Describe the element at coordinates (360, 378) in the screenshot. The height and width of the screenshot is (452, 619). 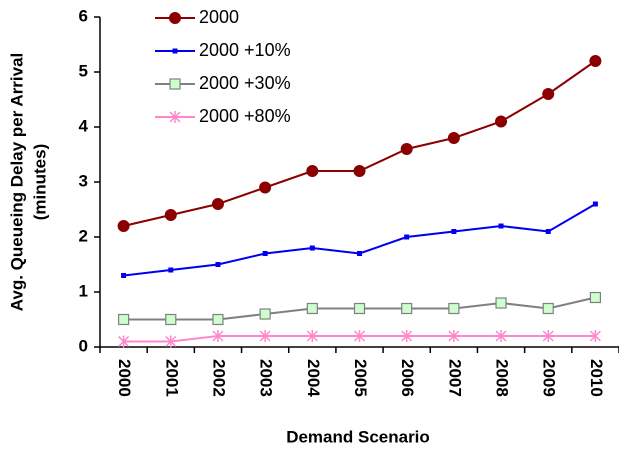
I see `x-tick-label: 2005` at that location.